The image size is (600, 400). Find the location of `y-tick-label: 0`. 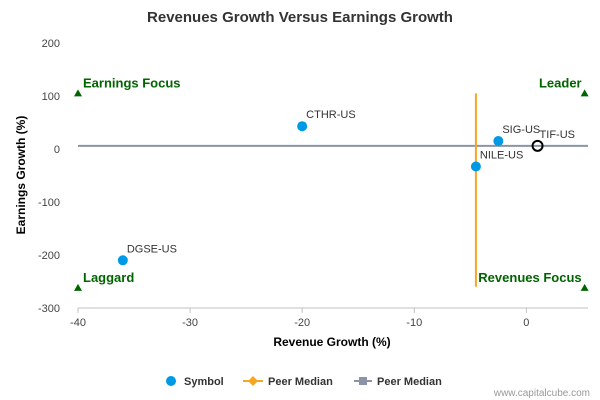

y-tick-label: 0 is located at coordinates (57, 150).